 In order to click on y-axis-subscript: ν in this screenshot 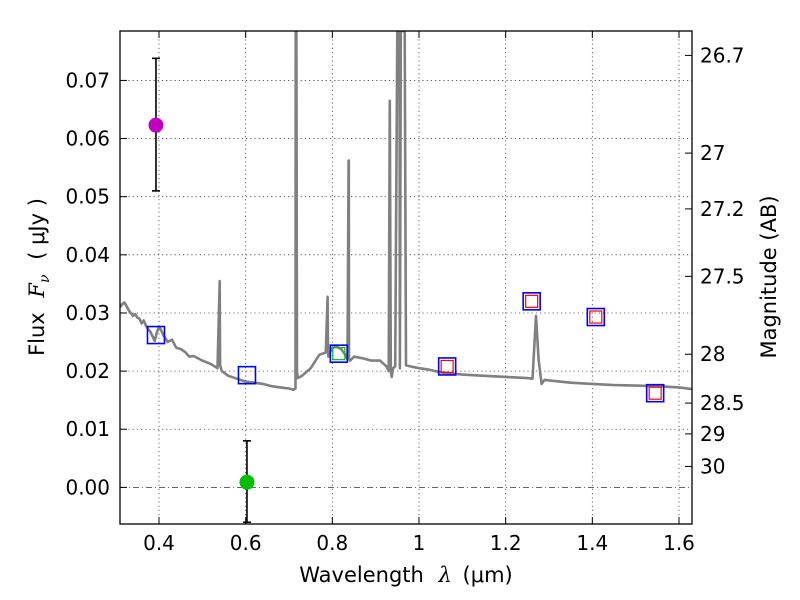, I will do `click(45, 278)`.